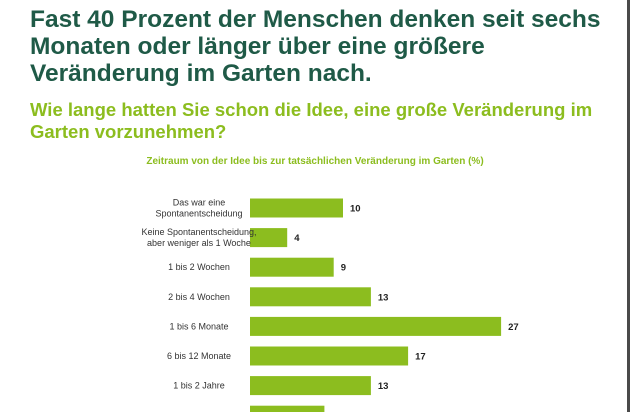 This screenshot has width=630, height=412. Describe the element at coordinates (199, 297) in the screenshot. I see `category-label-3-0: 2 bis 4 Wochen` at that location.